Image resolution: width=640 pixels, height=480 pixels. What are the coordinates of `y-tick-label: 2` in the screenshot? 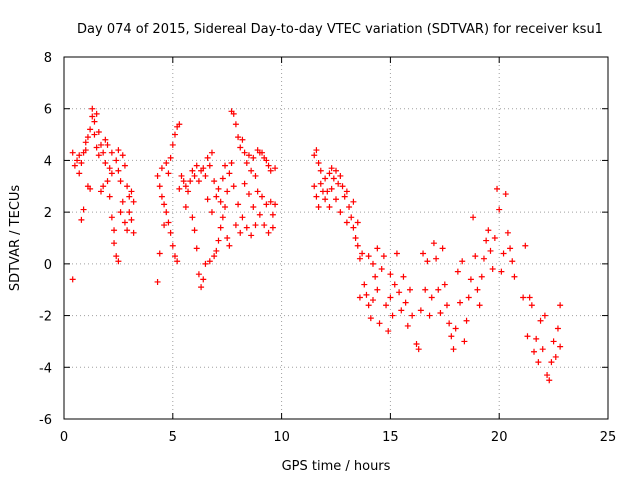 It's located at (48, 213).